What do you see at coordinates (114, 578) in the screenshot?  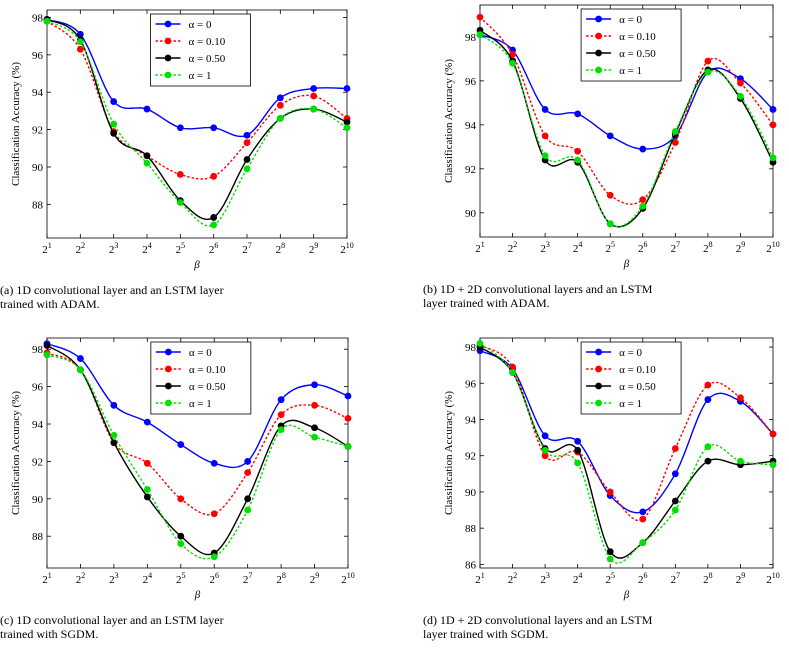 I see `x-tick-label: 23` at bounding box center [114, 578].